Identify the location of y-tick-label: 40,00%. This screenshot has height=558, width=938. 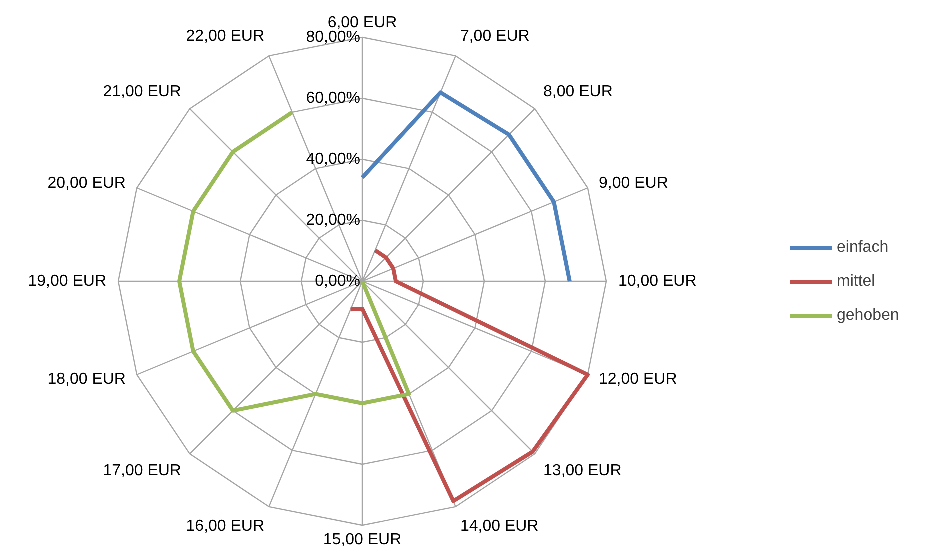
(333, 159).